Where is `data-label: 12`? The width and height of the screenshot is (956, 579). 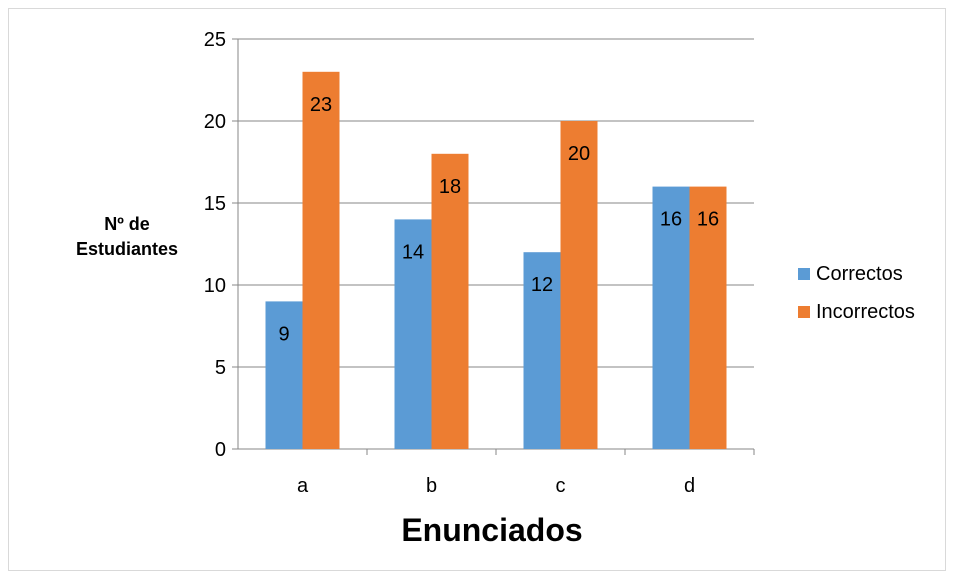
data-label: 12 is located at coordinates (542, 285).